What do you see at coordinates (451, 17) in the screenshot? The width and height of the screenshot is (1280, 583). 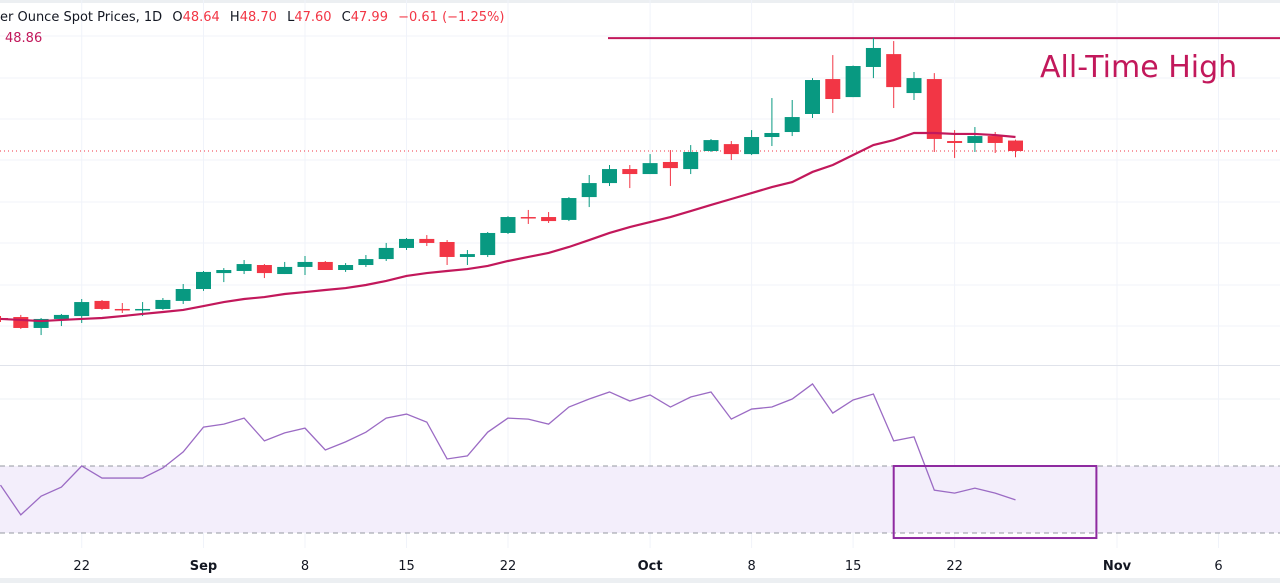 I see `change-value: −0.61 (−1.25%)` at bounding box center [451, 17].